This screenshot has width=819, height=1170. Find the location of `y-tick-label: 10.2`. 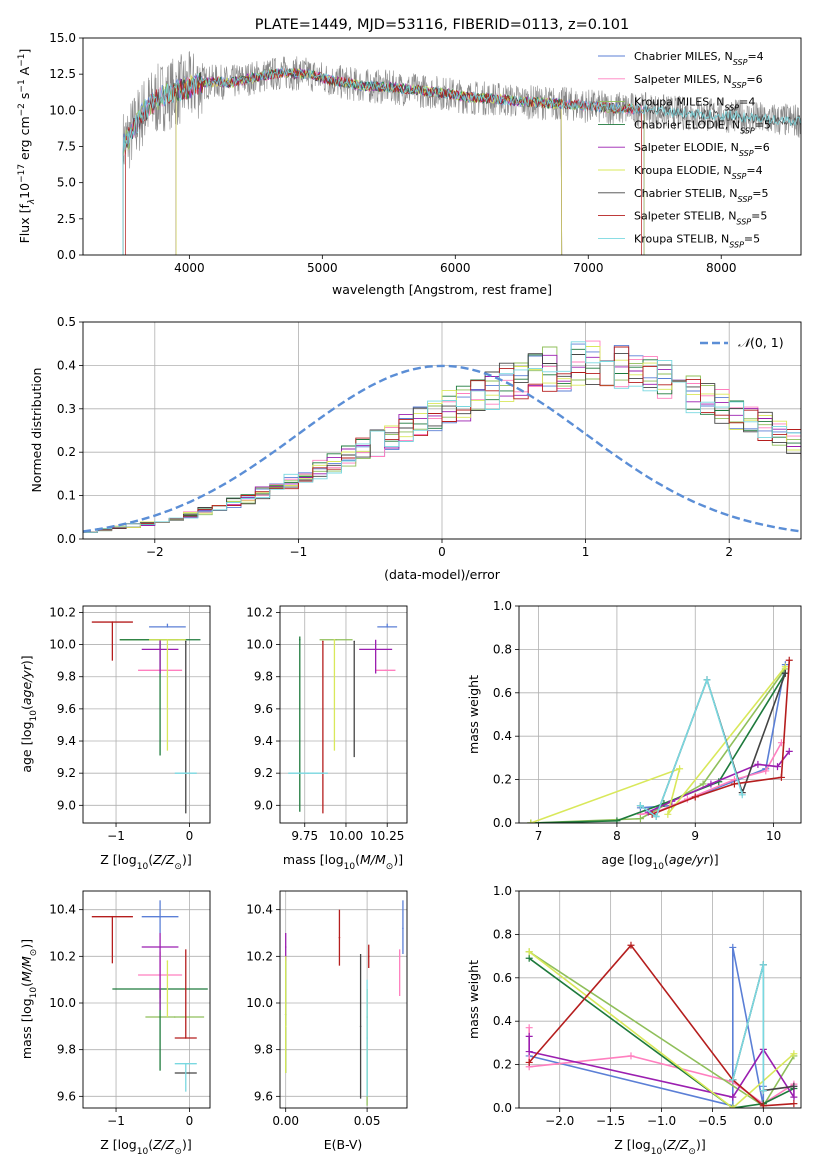

y-tick-label: 10.2 is located at coordinates (259, 612).